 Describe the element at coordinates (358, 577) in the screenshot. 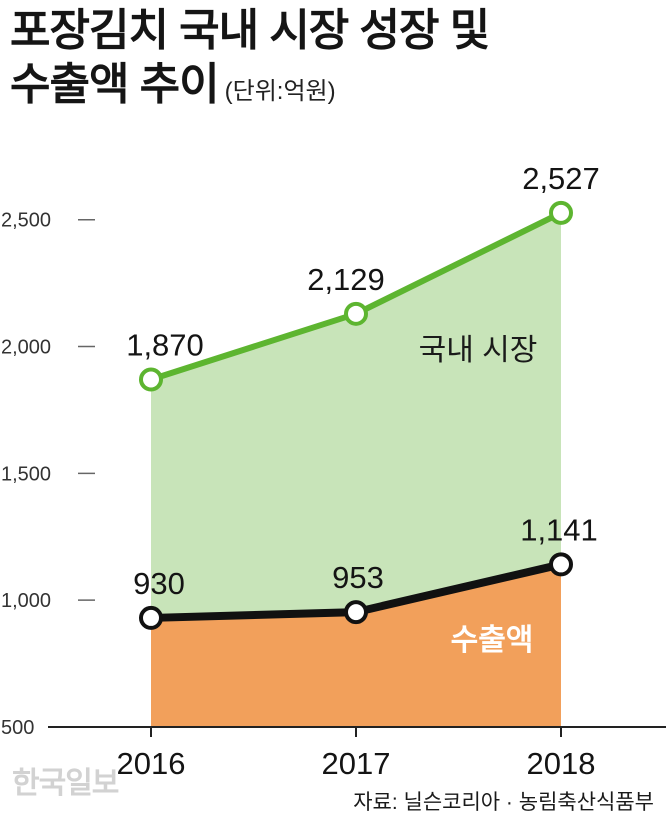

I see `data-value-label: 953` at that location.